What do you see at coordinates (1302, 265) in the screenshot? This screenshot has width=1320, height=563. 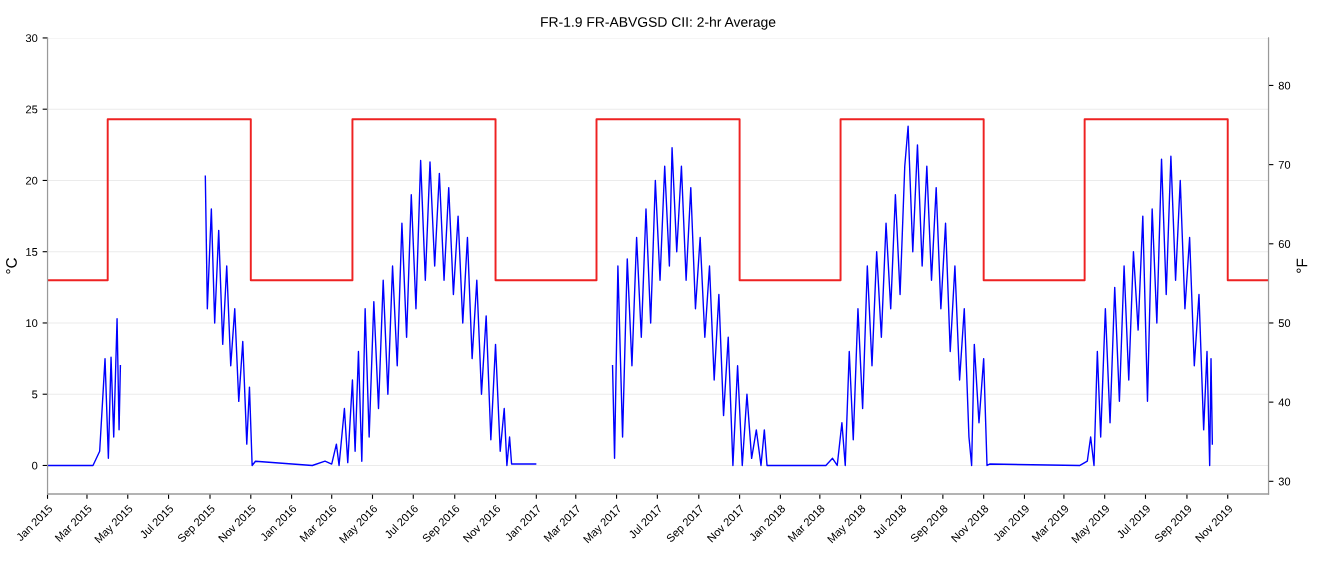 I see `y2-axis-title: °F` at bounding box center [1302, 265].